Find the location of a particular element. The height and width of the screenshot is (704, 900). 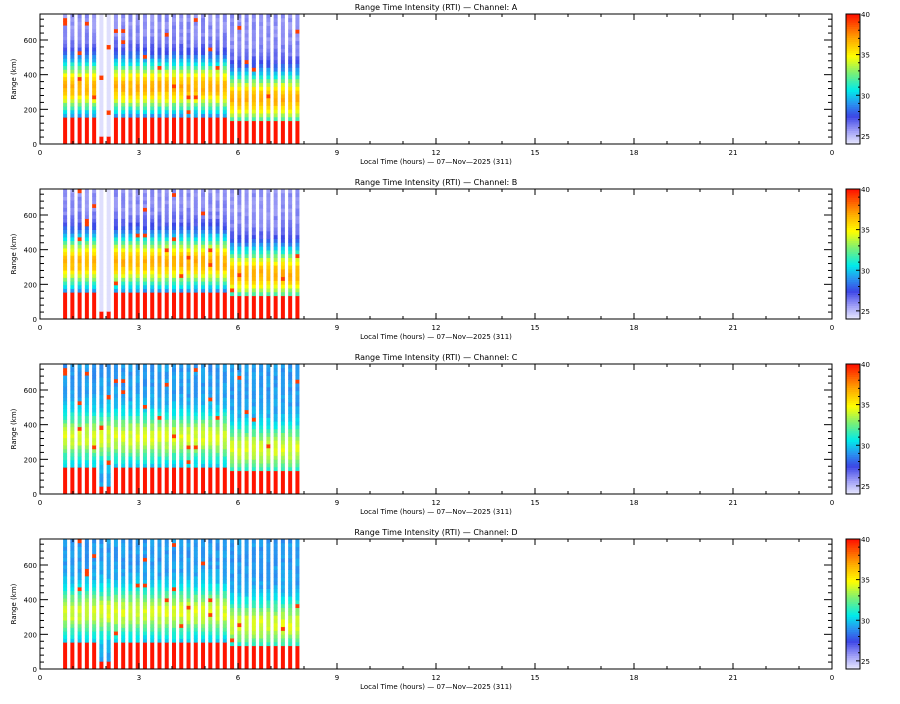

x-tick-label: 6 is located at coordinates (238, 328).